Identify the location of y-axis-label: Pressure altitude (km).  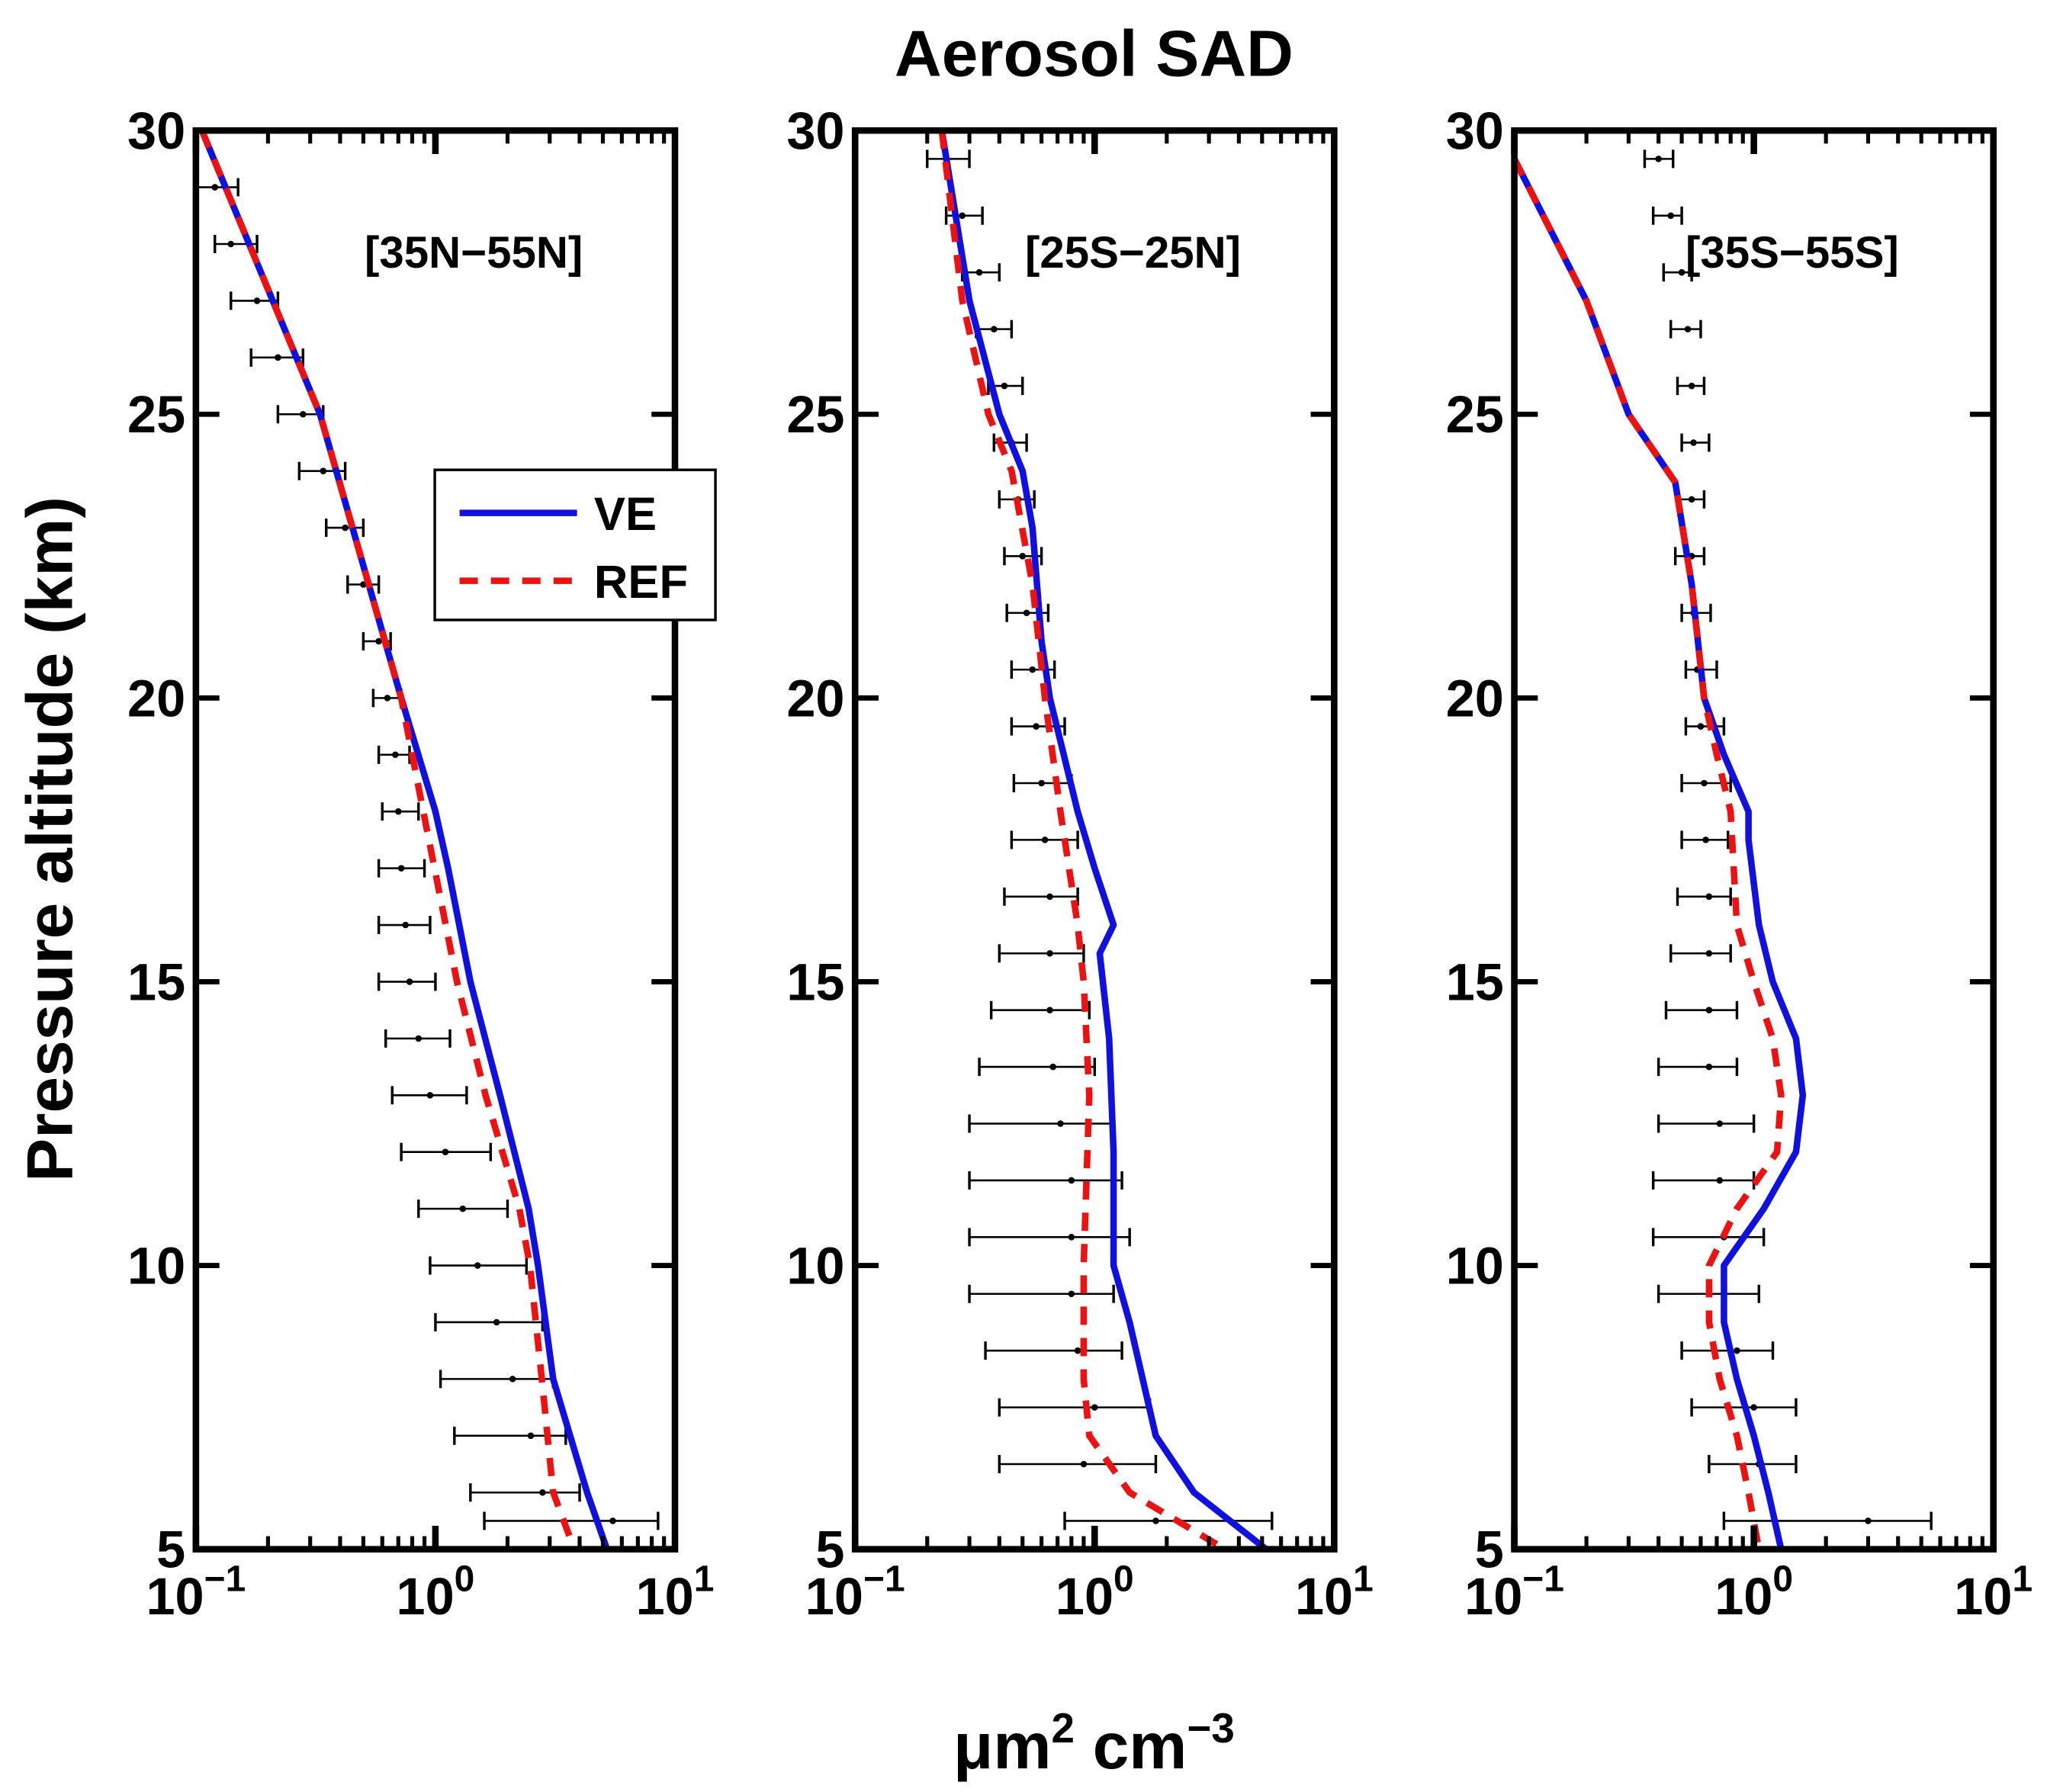
(50, 839).